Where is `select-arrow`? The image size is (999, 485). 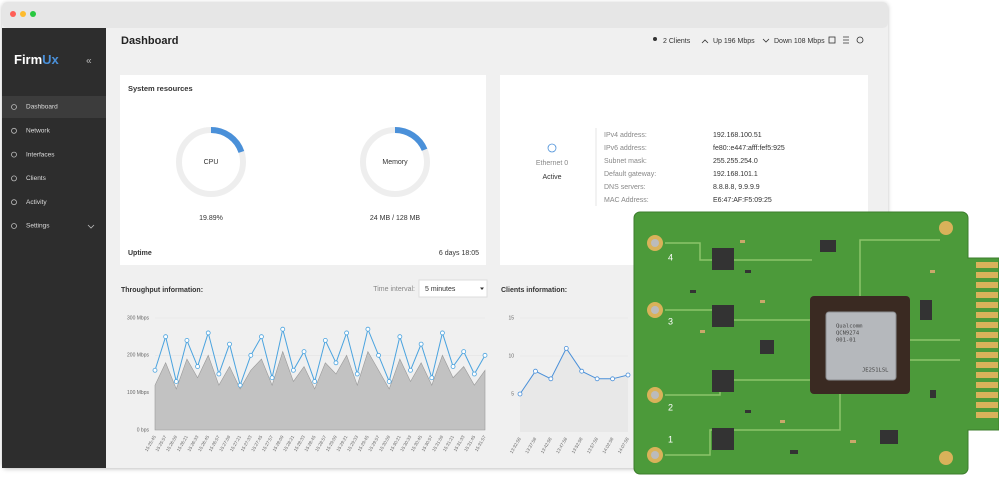 select-arrow is located at coordinates (482, 288).